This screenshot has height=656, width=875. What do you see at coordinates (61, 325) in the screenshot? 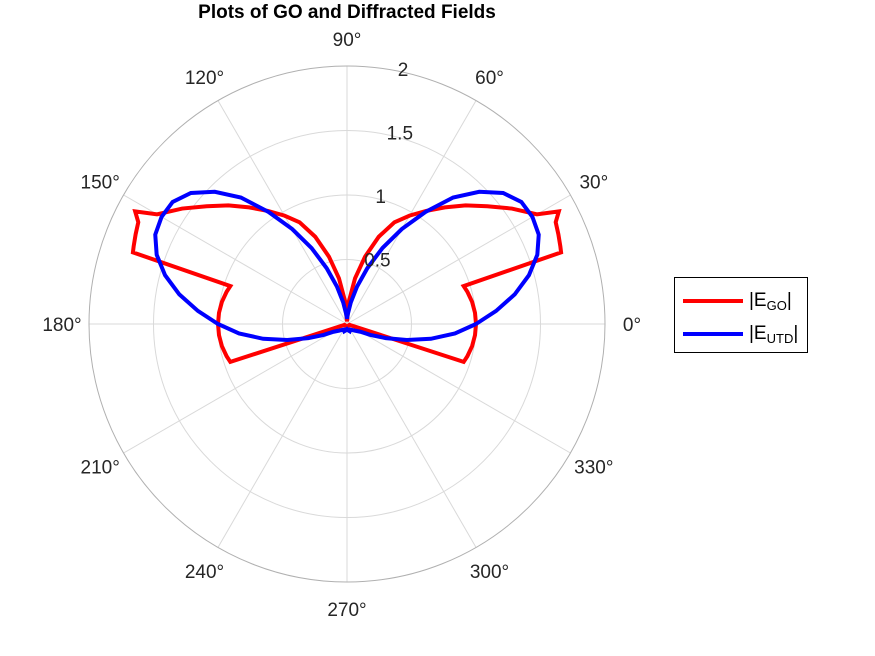
I see `angle-tick-label-180: 180°` at bounding box center [61, 325].